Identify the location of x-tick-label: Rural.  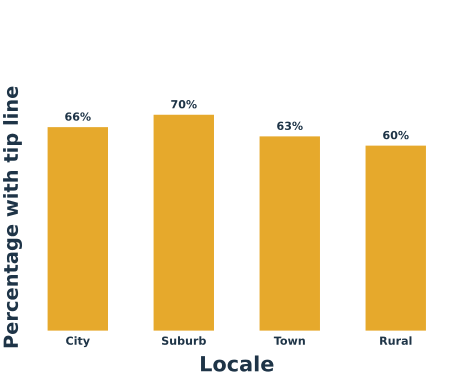
(396, 340).